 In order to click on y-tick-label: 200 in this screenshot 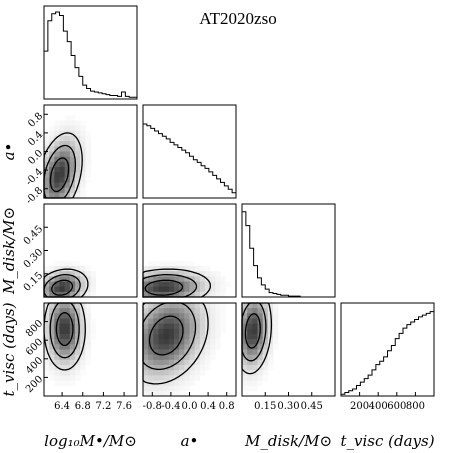, I will do `click(34, 384)`.